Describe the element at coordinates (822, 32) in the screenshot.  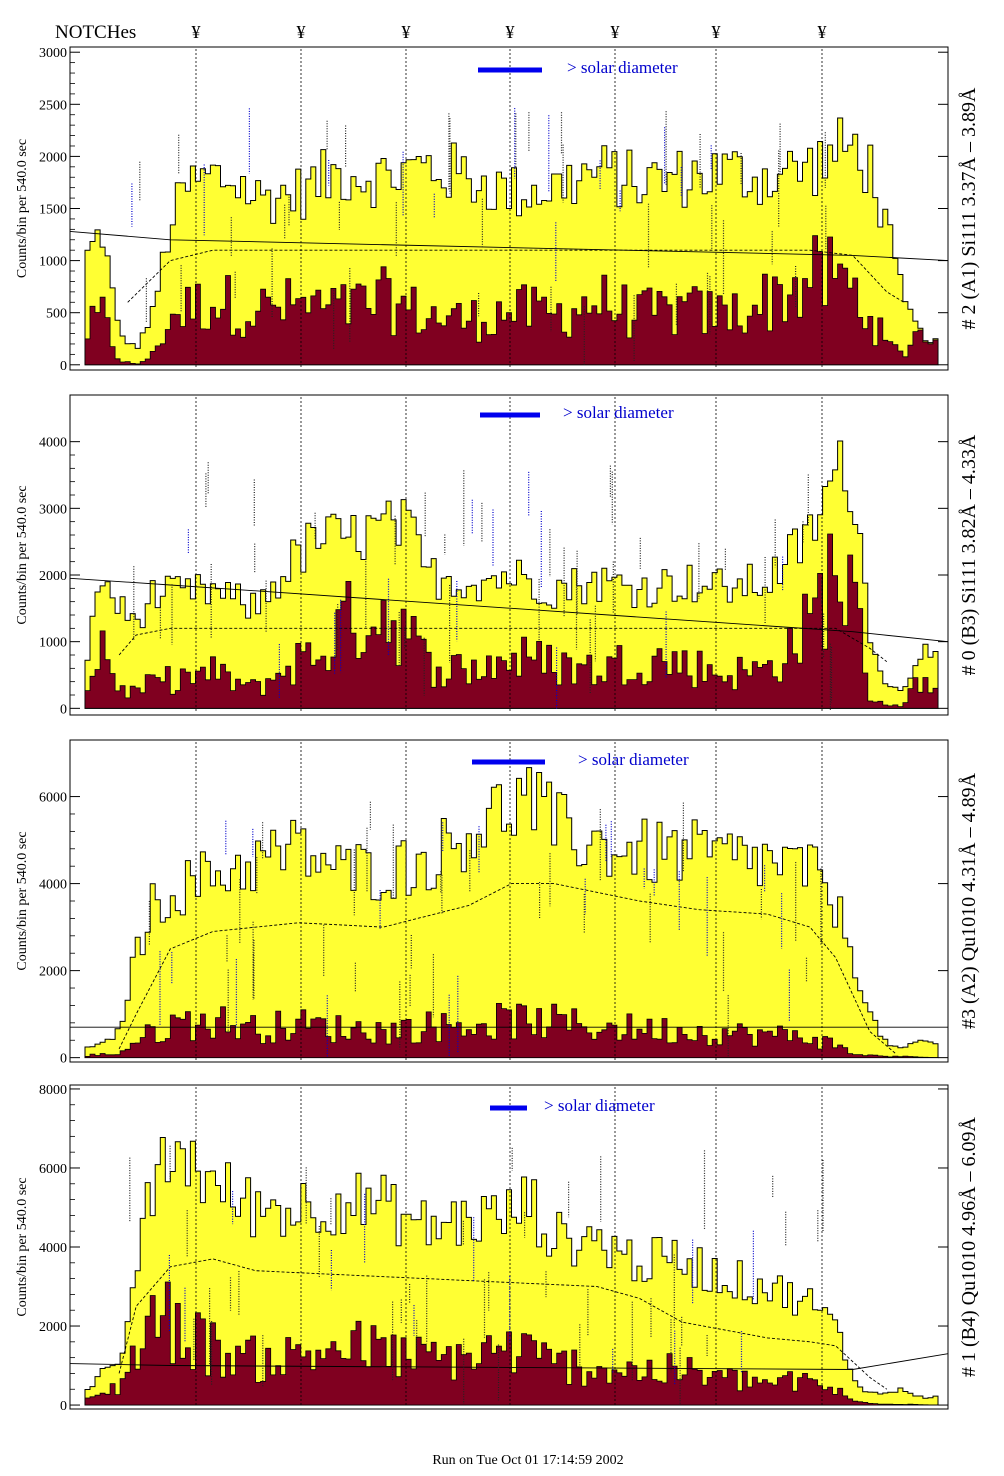
I see `notch-marker-7: ¥` at that location.